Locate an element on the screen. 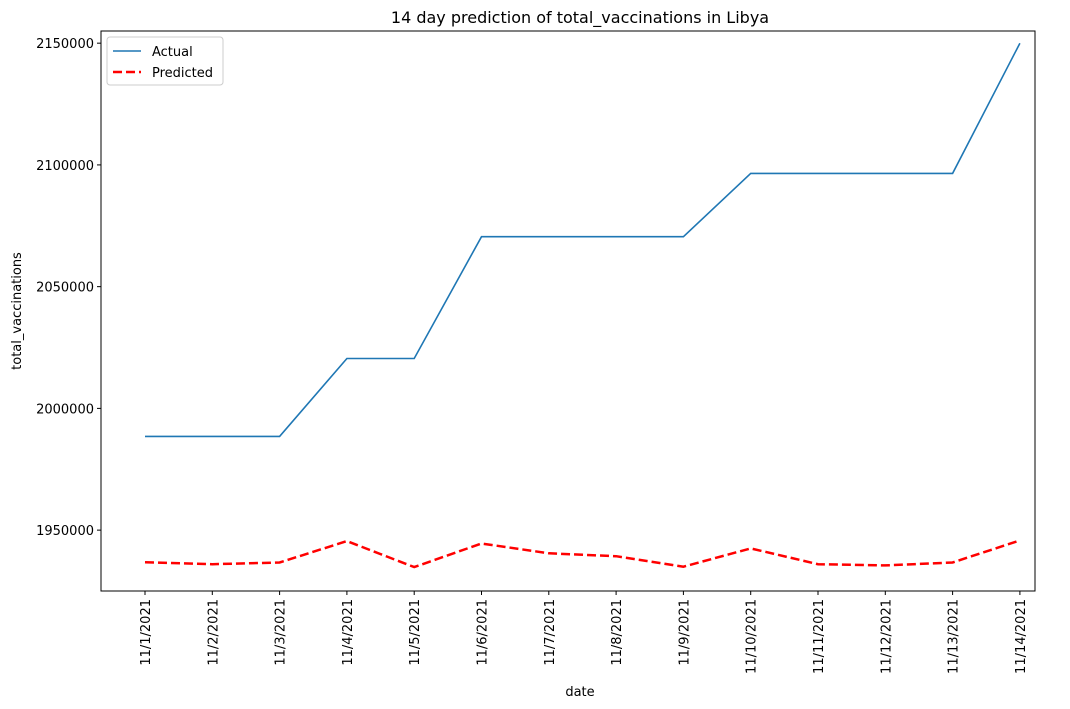  legend-label-actual: Actual is located at coordinates (172, 52).